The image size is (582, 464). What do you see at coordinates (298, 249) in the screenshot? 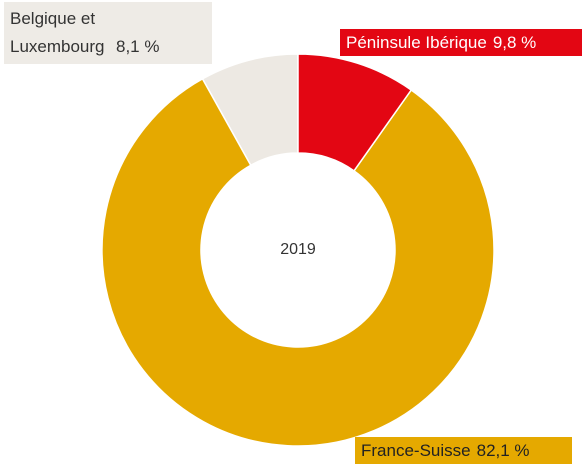
I see `center-label: 2019` at bounding box center [298, 249].